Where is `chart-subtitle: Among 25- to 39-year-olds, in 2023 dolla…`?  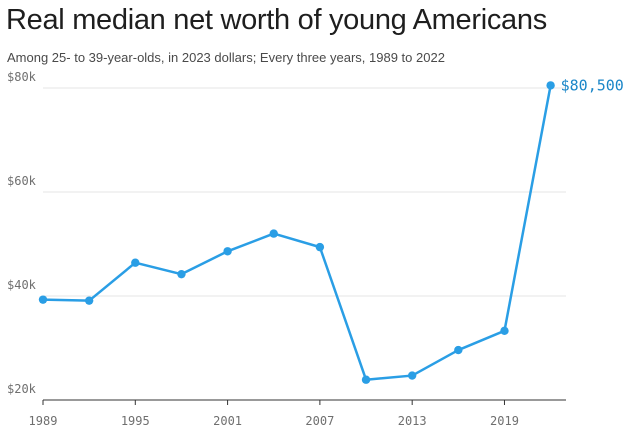
chart-subtitle: Among 25- to 39-year-olds, in 2023 dolla… is located at coordinates (226, 57).